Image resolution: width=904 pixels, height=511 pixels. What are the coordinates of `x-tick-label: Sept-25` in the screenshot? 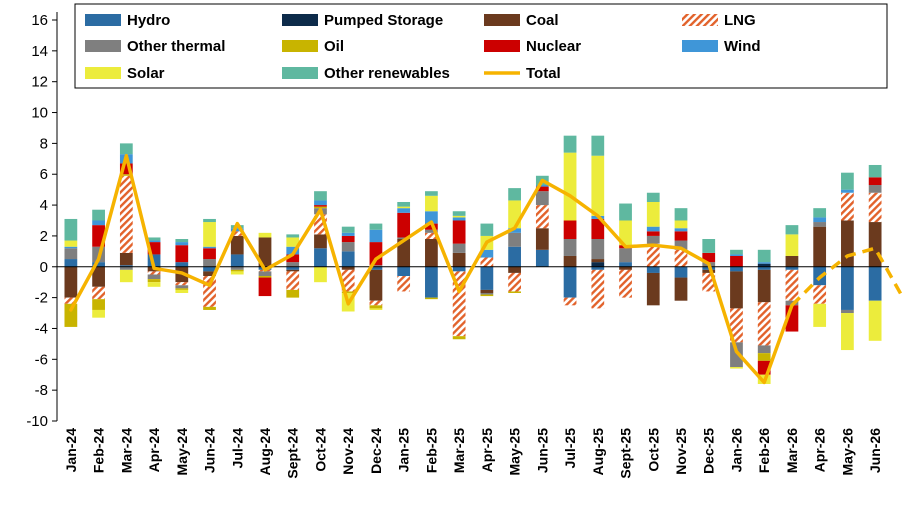 It's located at (626, 453).